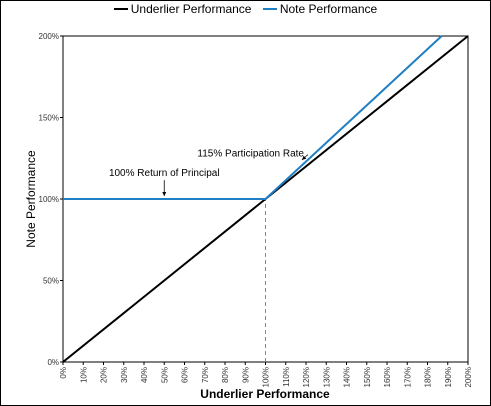 This screenshot has width=491, height=406. What do you see at coordinates (347, 377) in the screenshot?
I see `x-tick-label: 140%` at bounding box center [347, 377].